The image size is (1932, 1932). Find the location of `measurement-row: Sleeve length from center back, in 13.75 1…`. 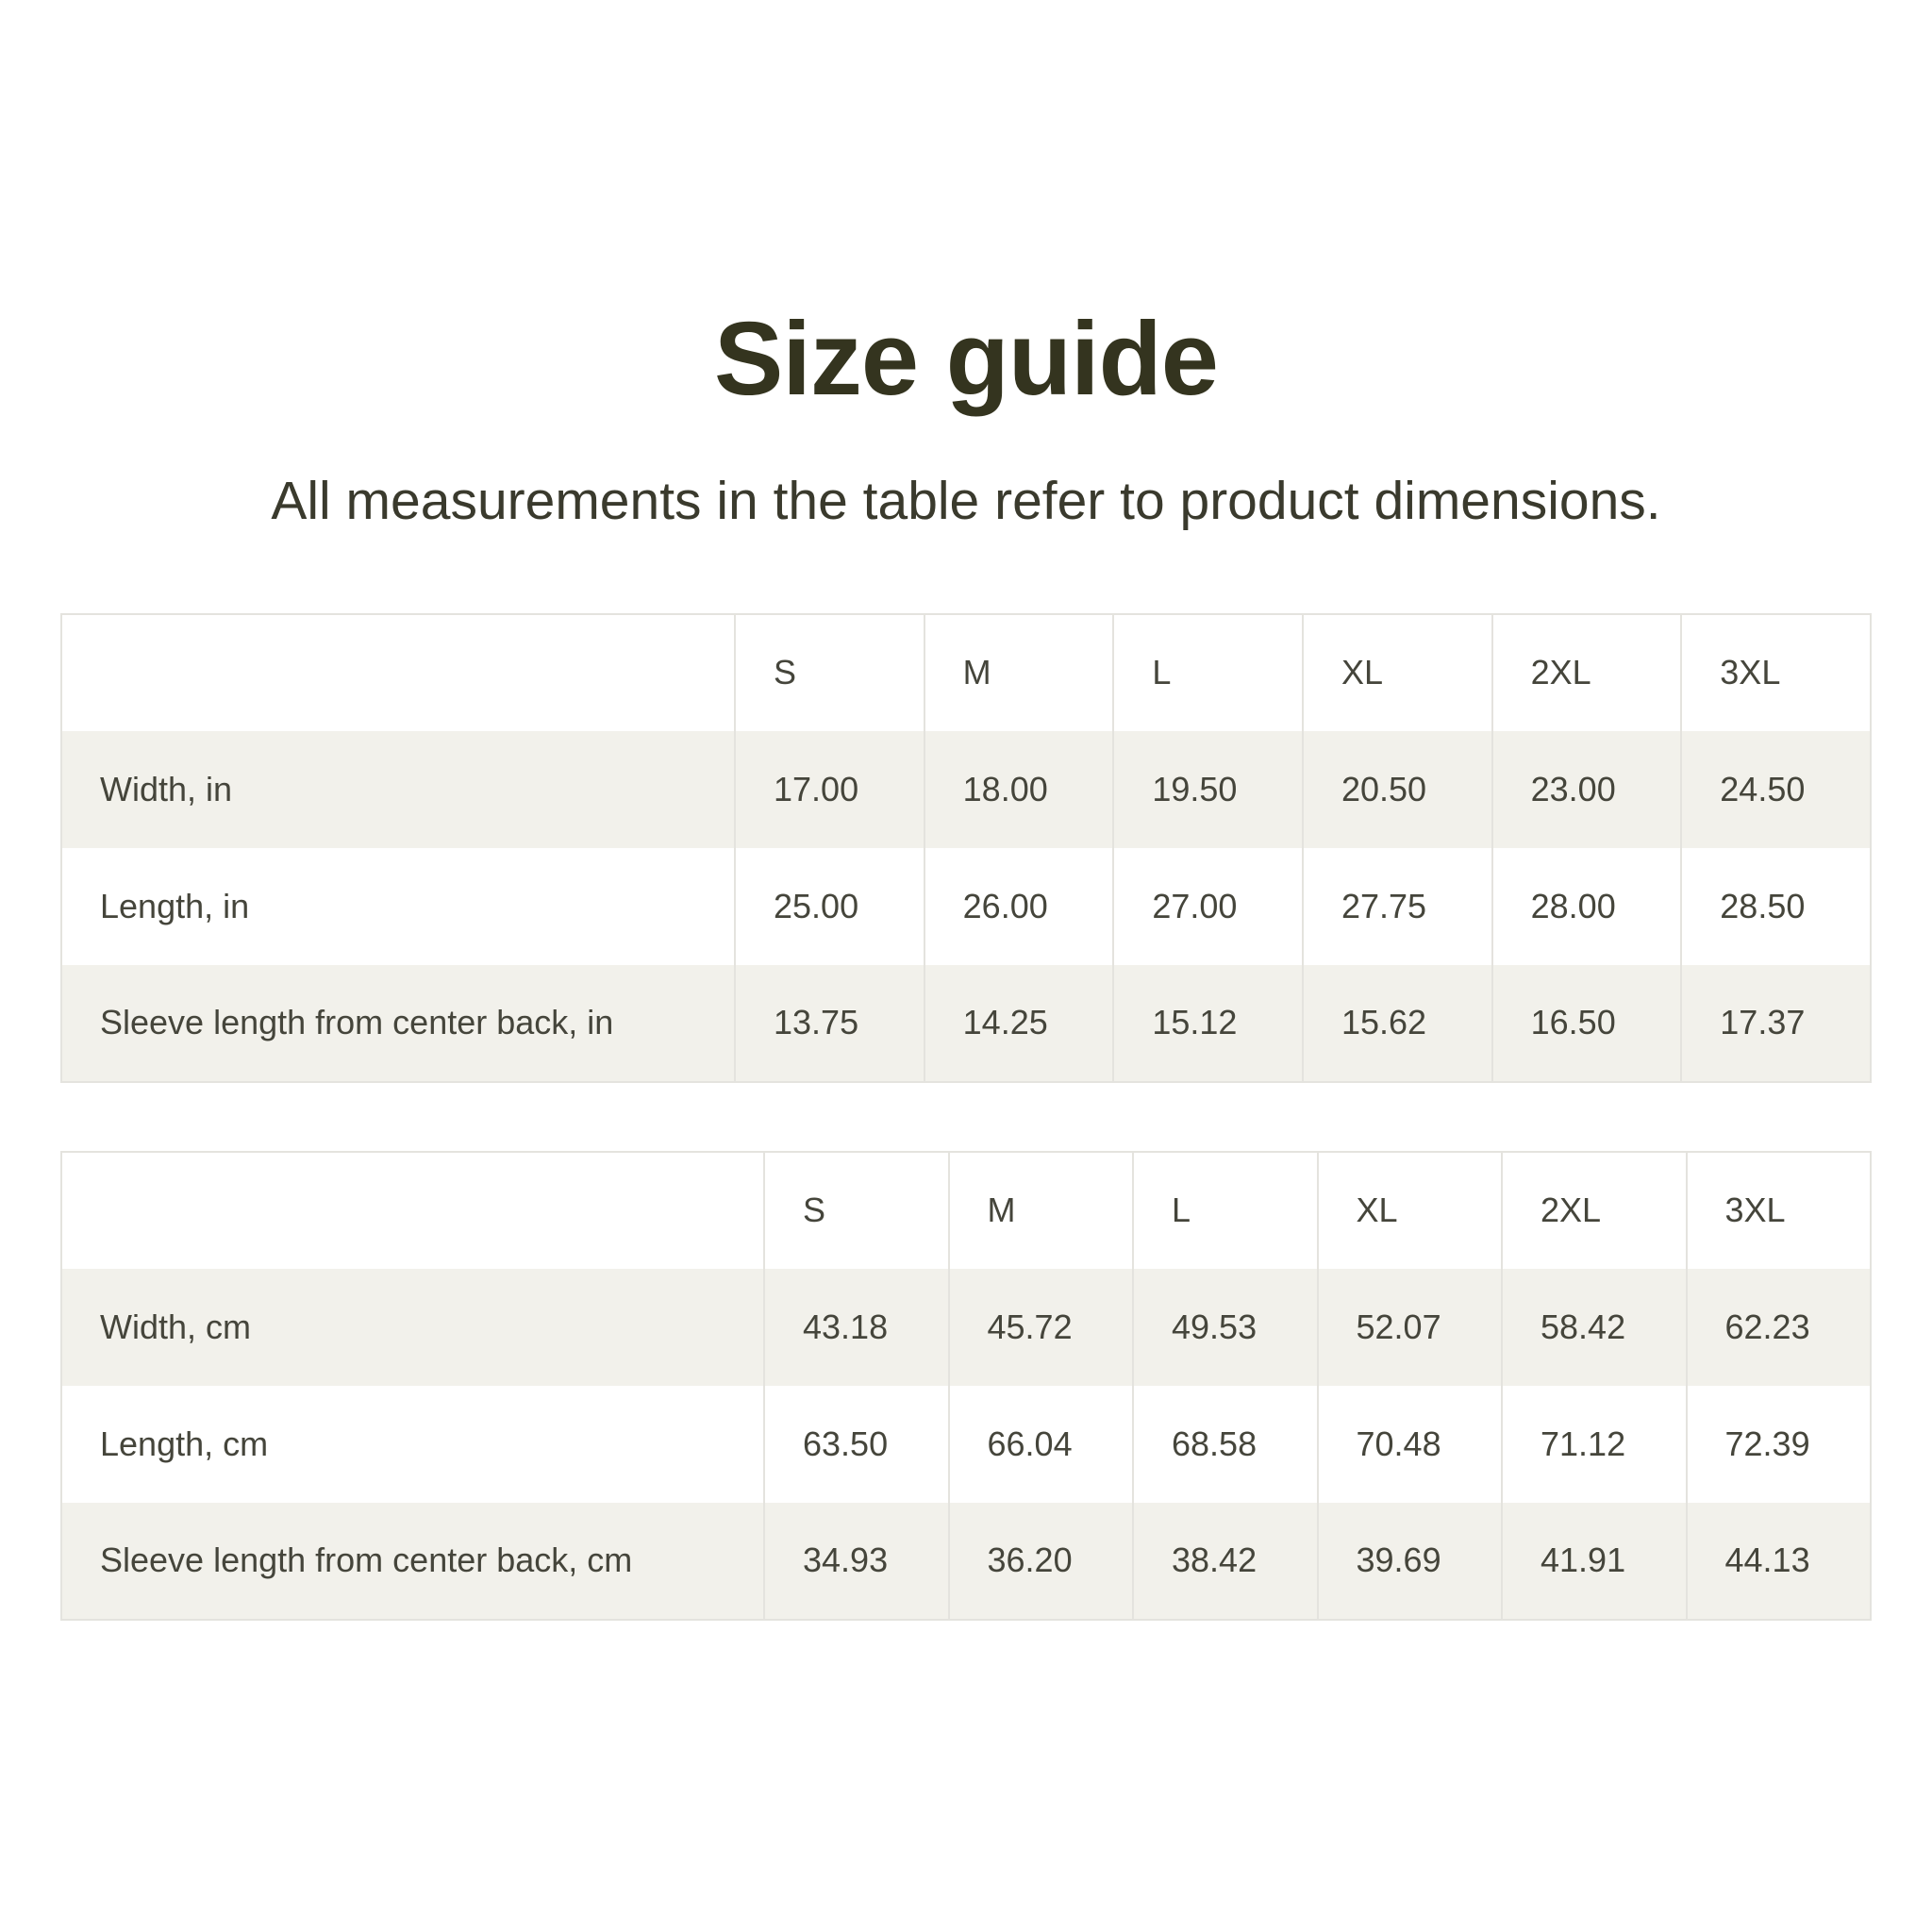

measurement-row: Sleeve length from center back, in 13.75 1… is located at coordinates (966, 1023).